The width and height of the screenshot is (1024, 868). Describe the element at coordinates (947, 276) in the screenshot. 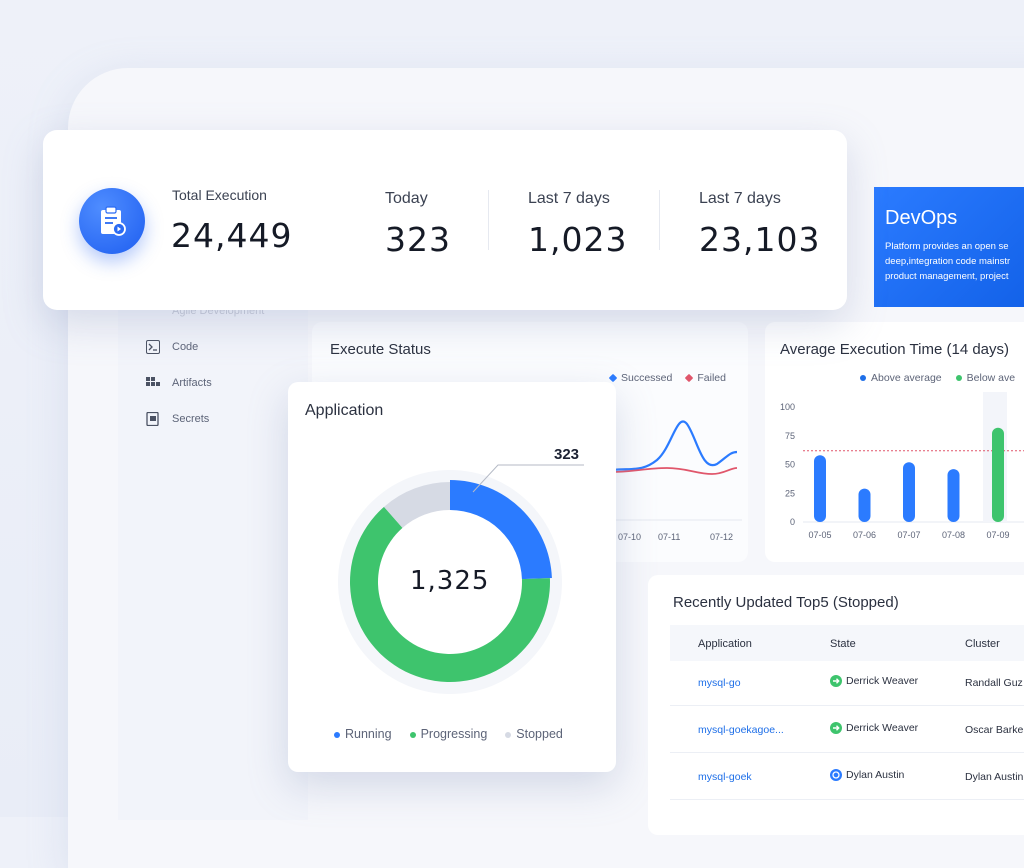

I see `banner-line-3: product management, project` at that location.